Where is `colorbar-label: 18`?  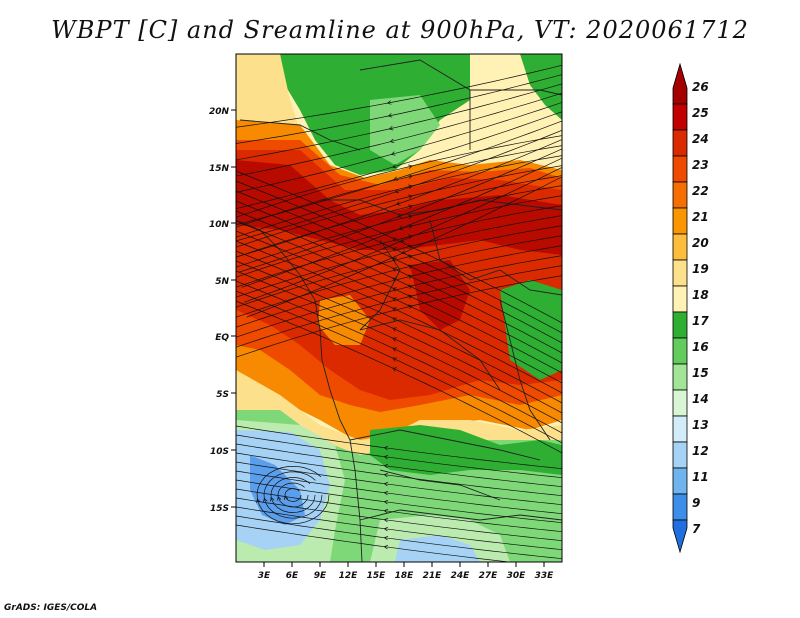
colorbar-label: 18 is located at coordinates (700, 295).